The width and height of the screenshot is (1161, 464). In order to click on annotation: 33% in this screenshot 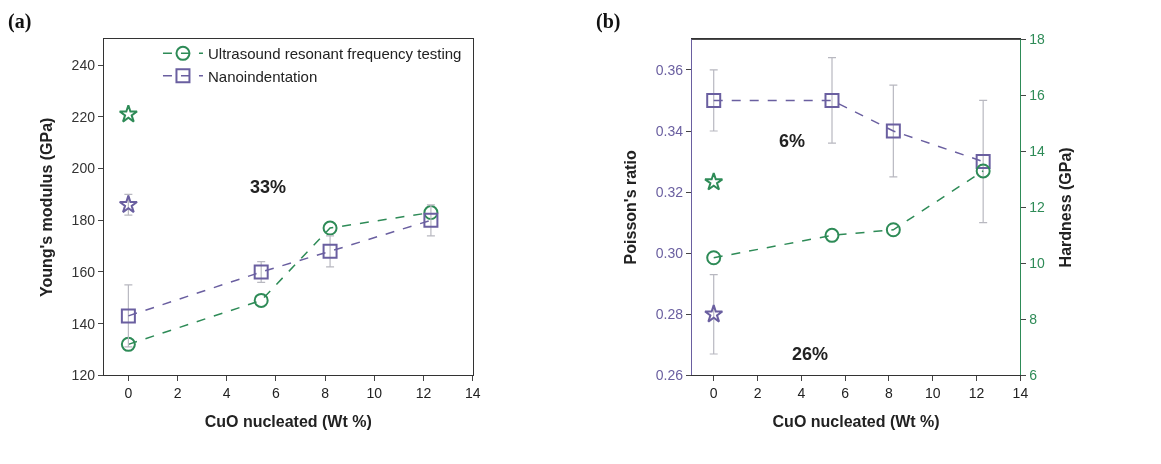, I will do `click(268, 187)`.